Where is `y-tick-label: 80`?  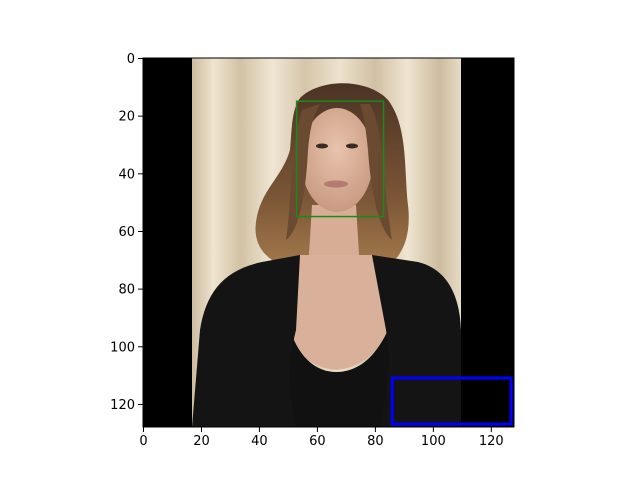 y-tick-label: 80 is located at coordinates (126, 290).